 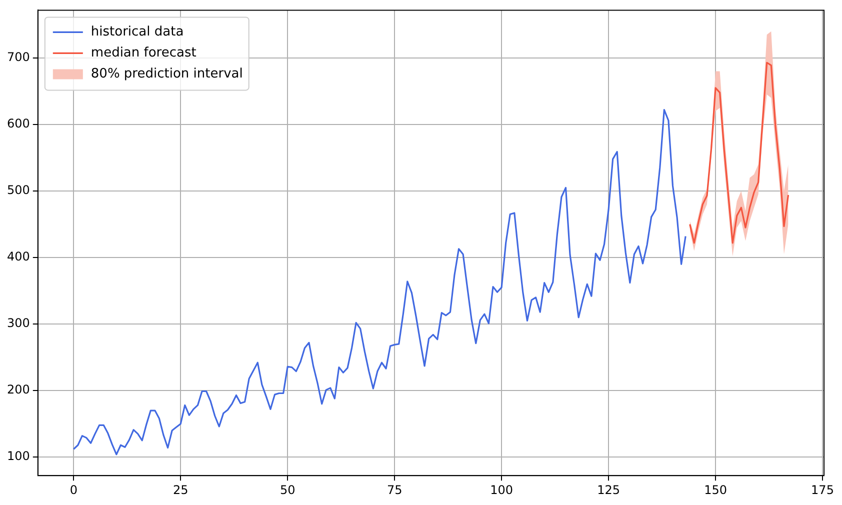 What do you see at coordinates (74, 489) in the screenshot?
I see `x-tick-label: 0` at bounding box center [74, 489].